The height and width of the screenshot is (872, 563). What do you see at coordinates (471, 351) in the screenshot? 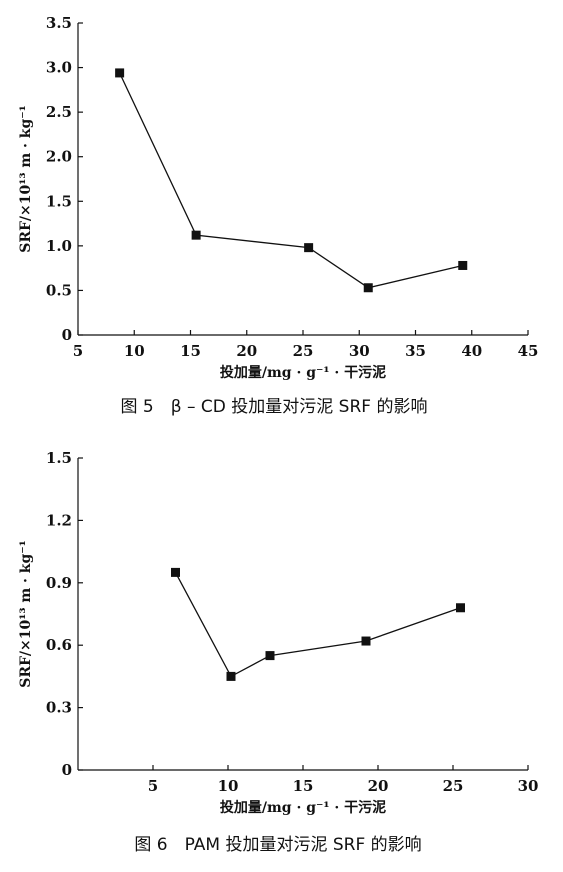
I see `x-tick-label: 40` at bounding box center [471, 351].